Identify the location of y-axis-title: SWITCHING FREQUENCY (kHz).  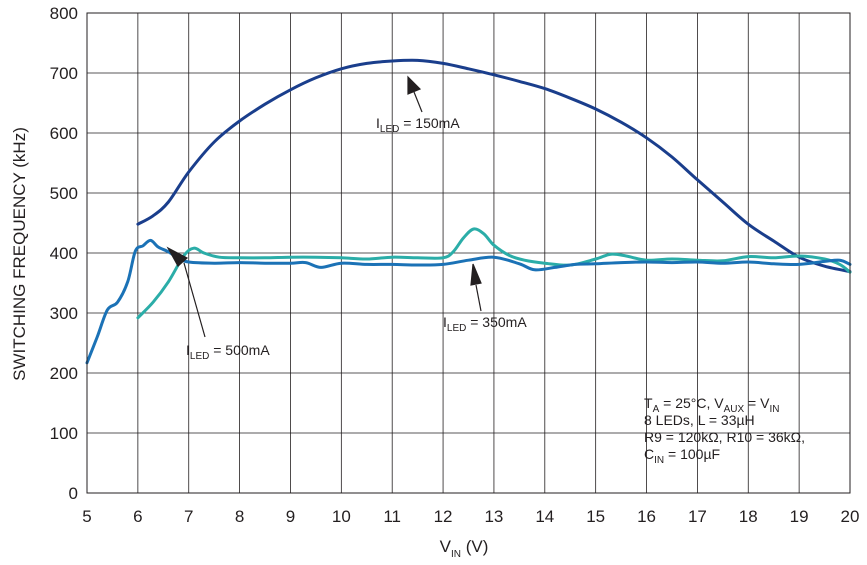
(19, 254).